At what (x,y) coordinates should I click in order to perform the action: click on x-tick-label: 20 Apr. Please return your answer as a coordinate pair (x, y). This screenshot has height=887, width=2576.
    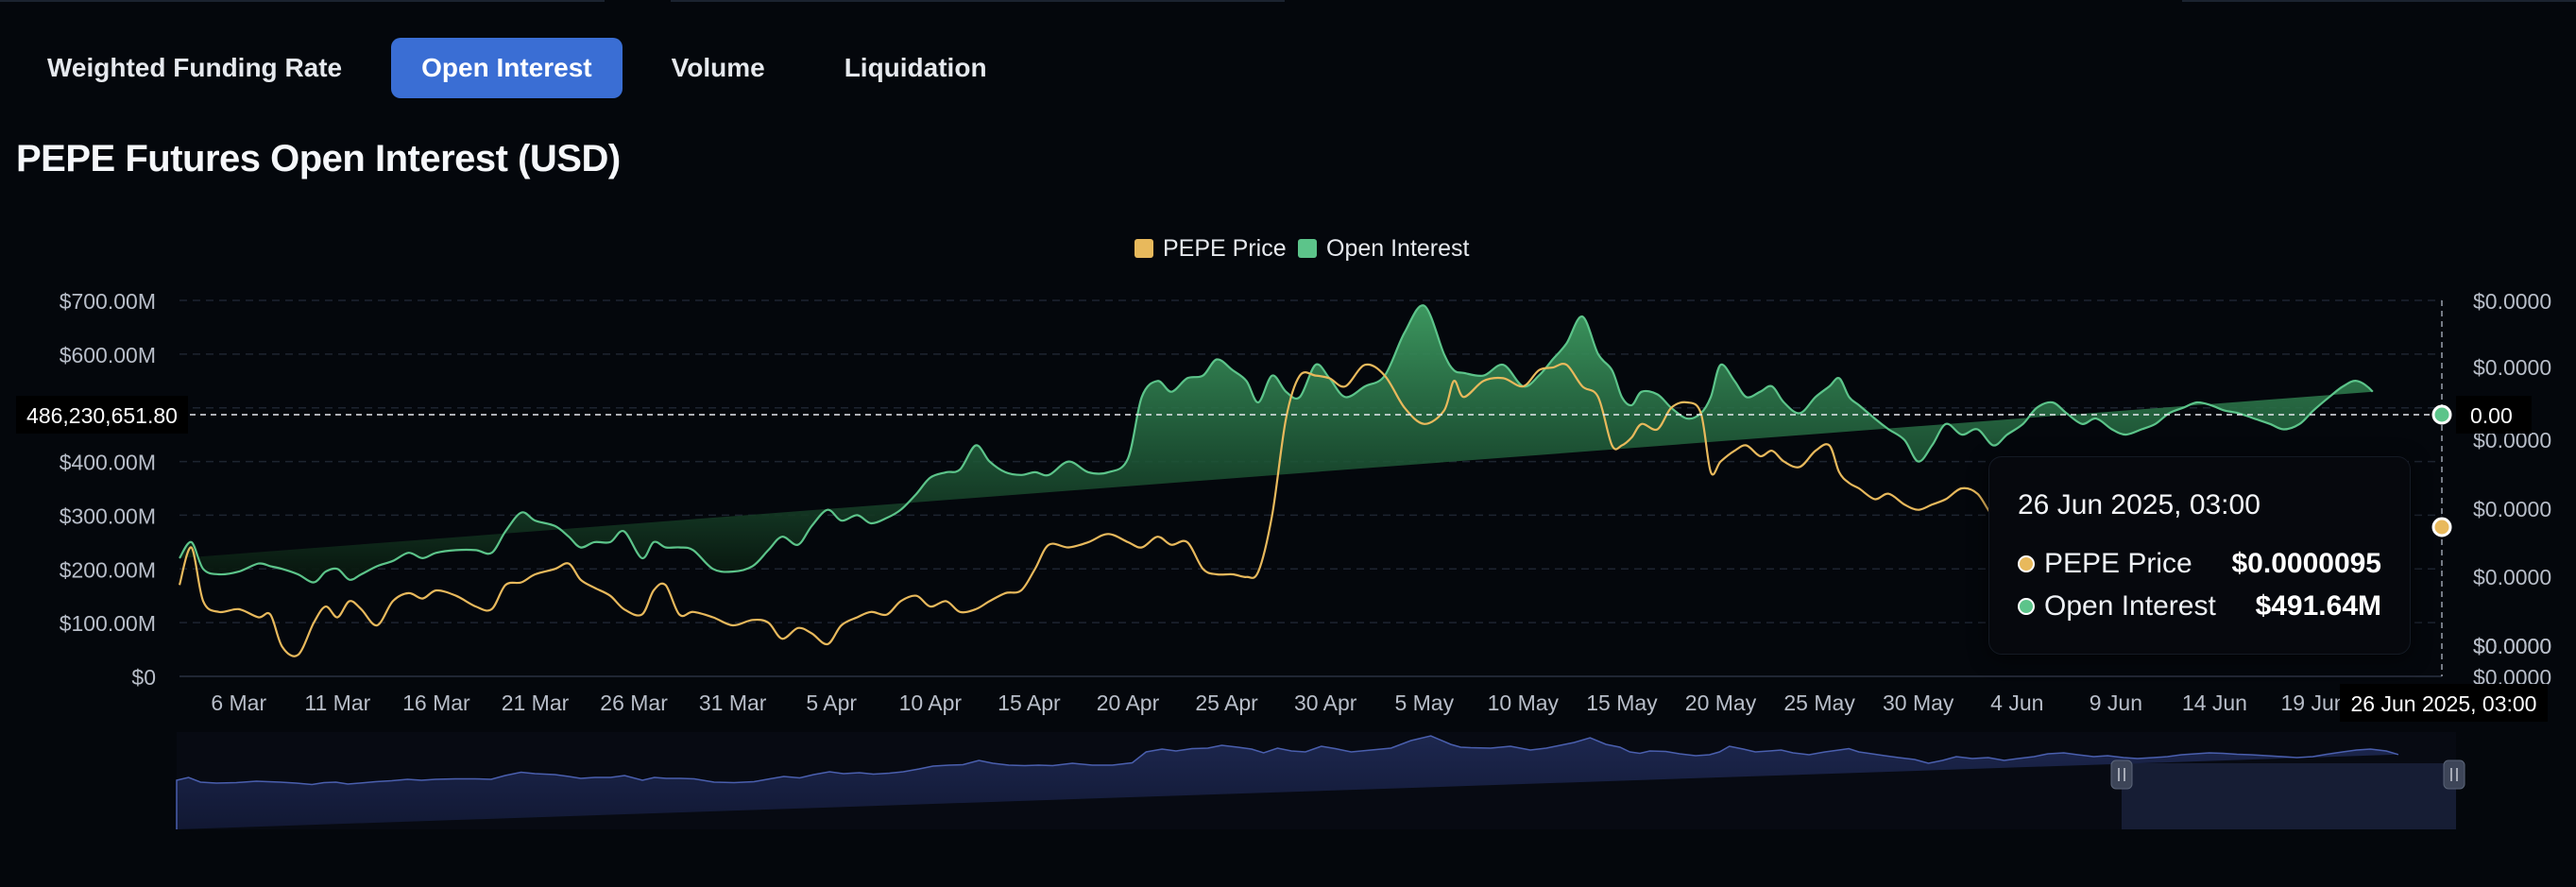
    Looking at the image, I should click on (1128, 703).